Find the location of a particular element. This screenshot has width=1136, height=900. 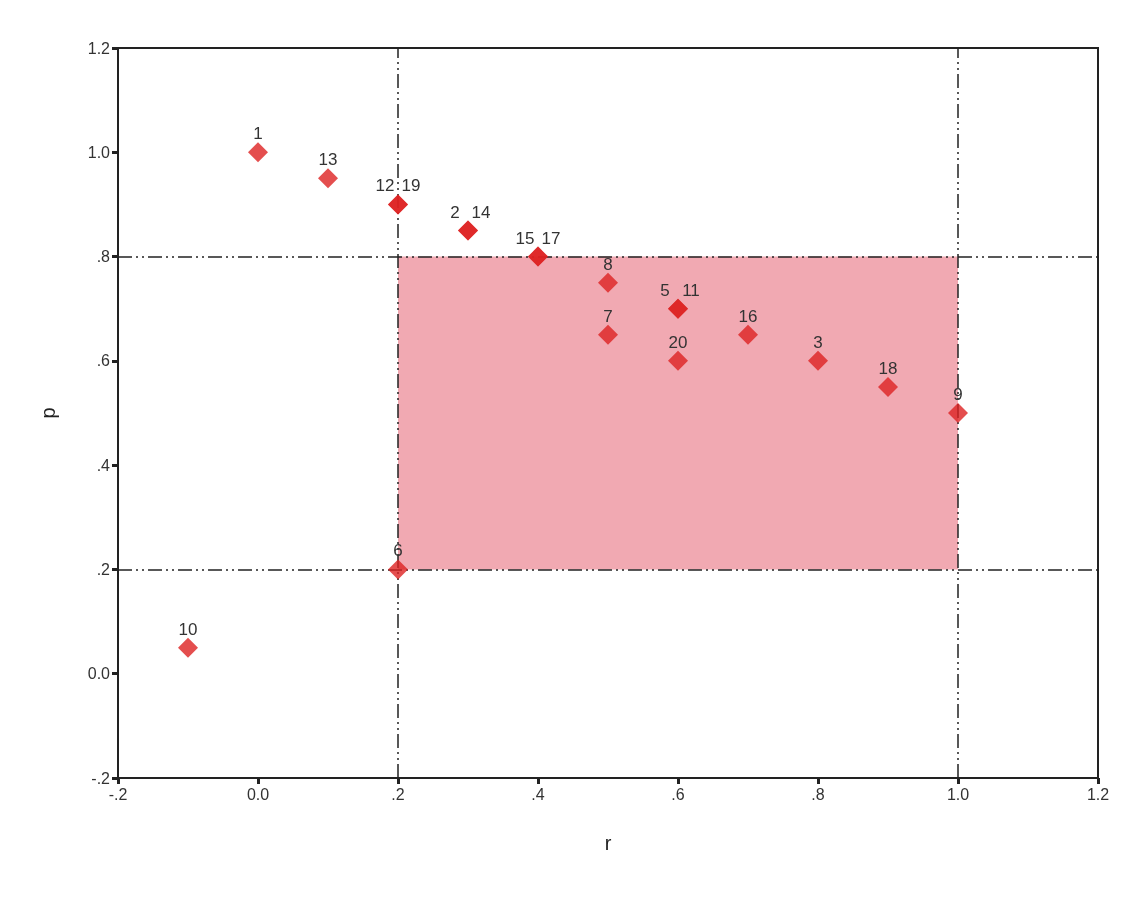

x-tick-label: 1.0 is located at coordinates (958, 794).